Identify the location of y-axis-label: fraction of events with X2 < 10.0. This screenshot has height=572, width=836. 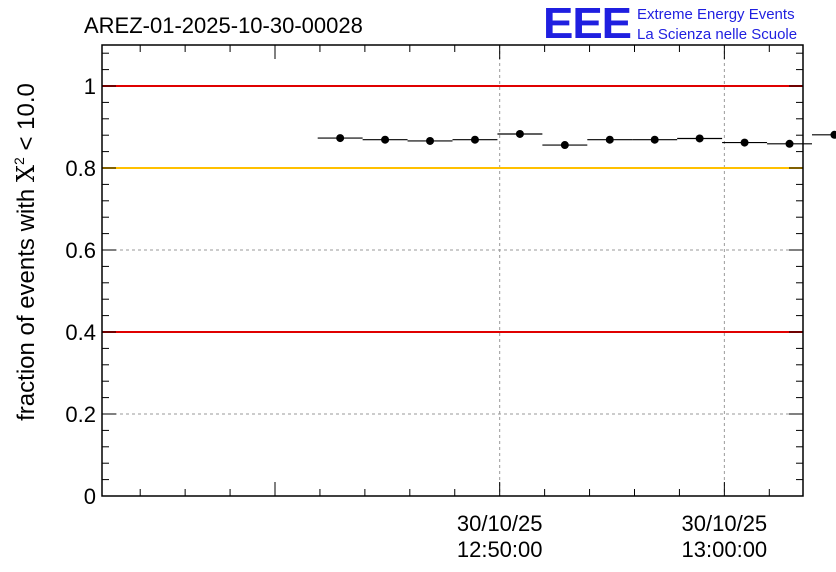
(25, 252).